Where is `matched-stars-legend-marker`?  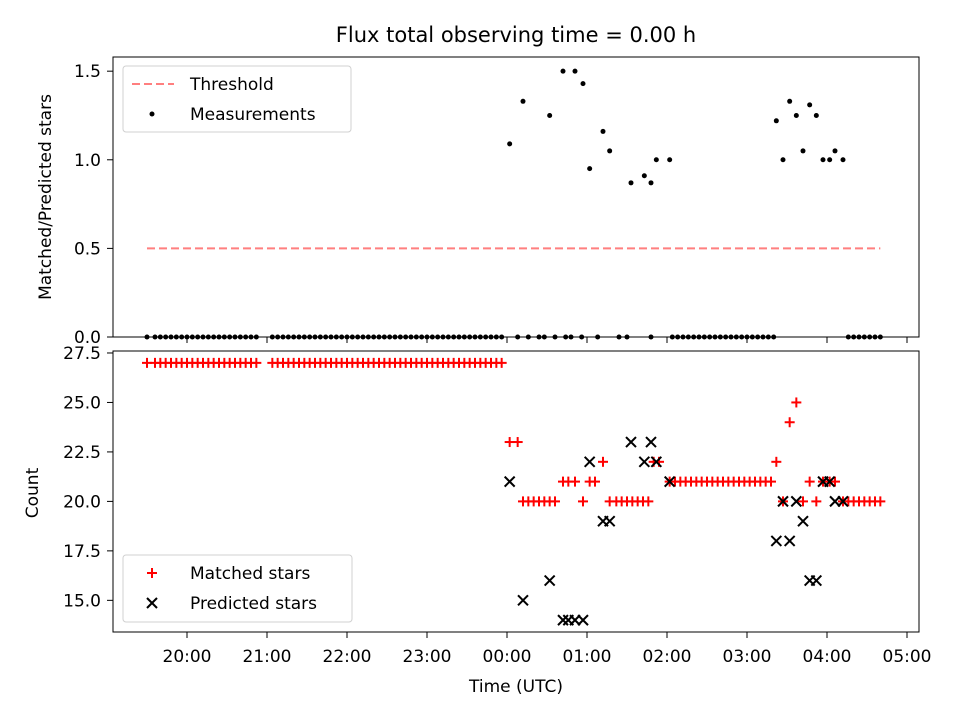 matched-stars-legend-marker is located at coordinates (152, 573).